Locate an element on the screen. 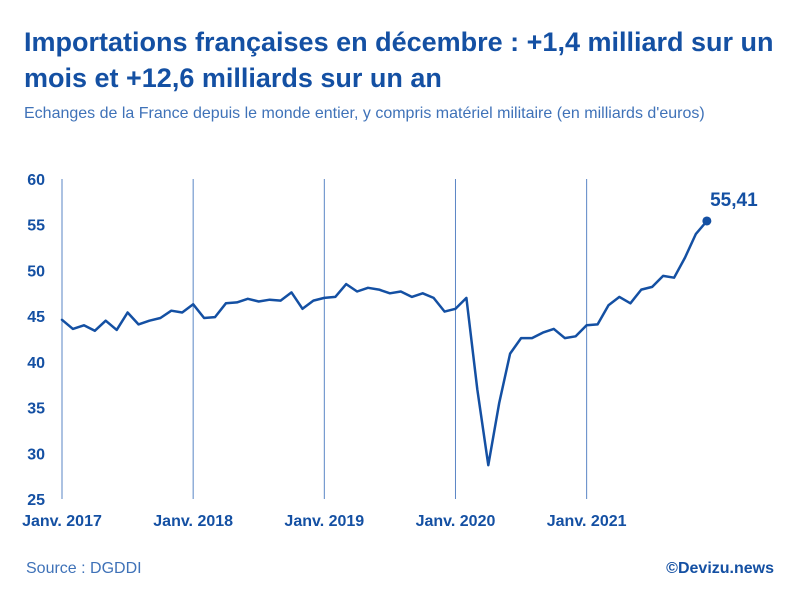  y-tick-label: 40 is located at coordinates (36, 363).